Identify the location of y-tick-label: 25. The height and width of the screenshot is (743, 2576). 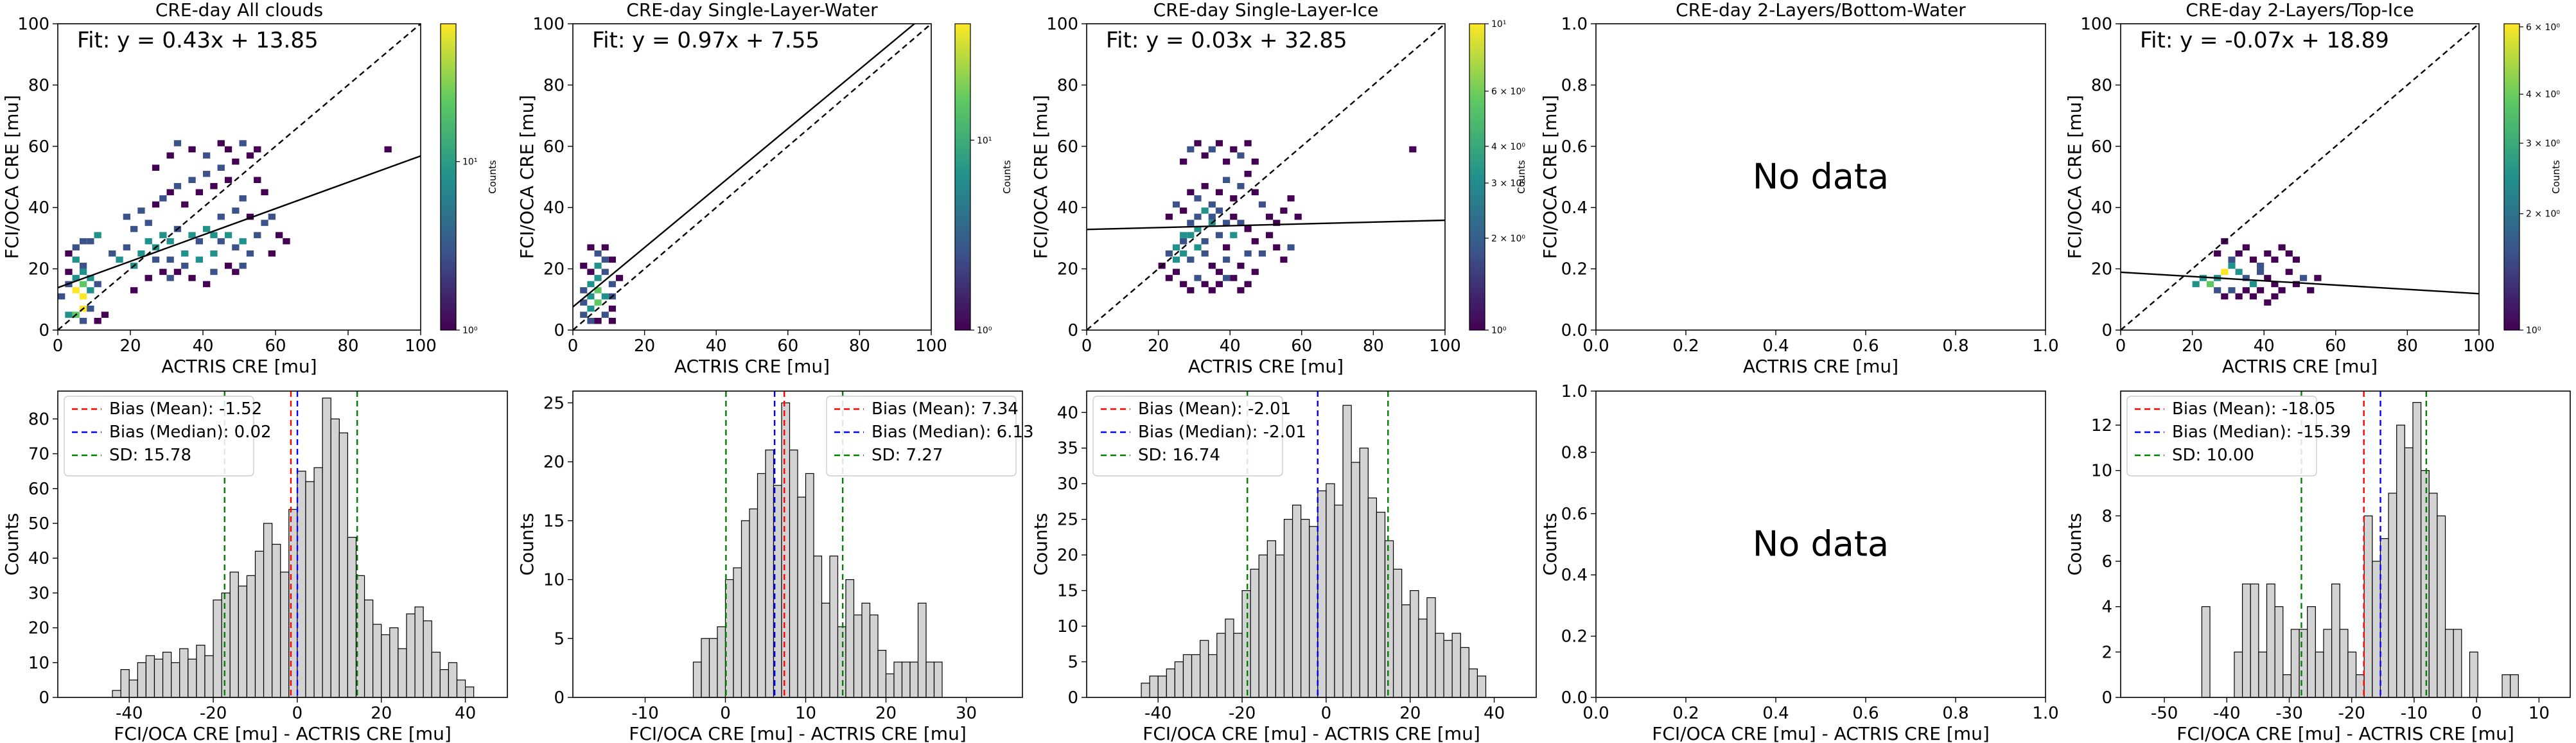
(554, 403).